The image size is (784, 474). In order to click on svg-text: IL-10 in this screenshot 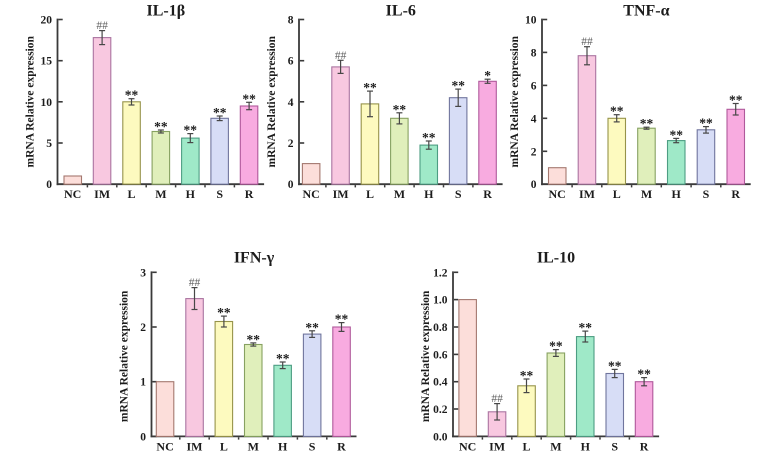, I will do `click(556, 258)`.